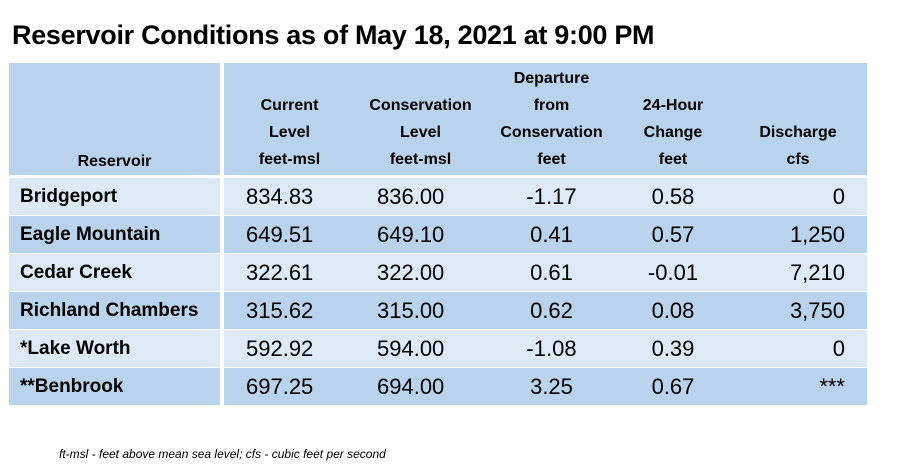 Image resolution: width=911 pixels, height=470 pixels. I want to click on discharge: ***, so click(798, 387).